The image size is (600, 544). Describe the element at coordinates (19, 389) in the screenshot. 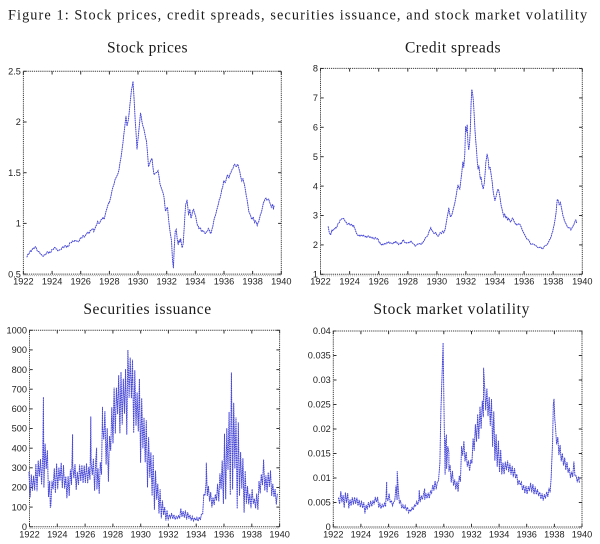

I see `svg-text: 700` at that location.